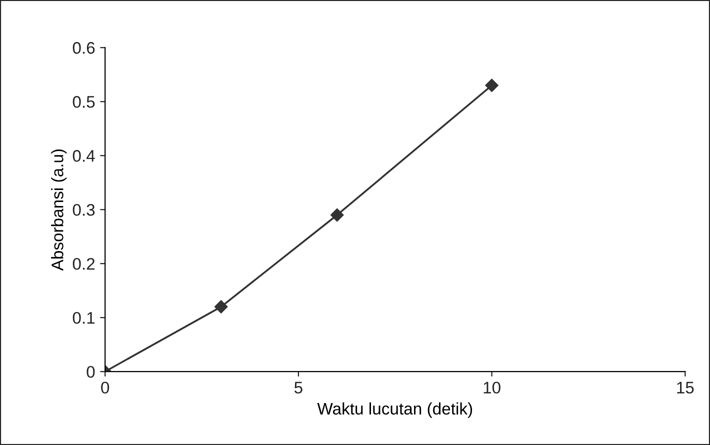 The height and width of the screenshot is (445, 710). What do you see at coordinates (83, 318) in the screenshot?
I see `y-tick-label: 0.1` at bounding box center [83, 318].